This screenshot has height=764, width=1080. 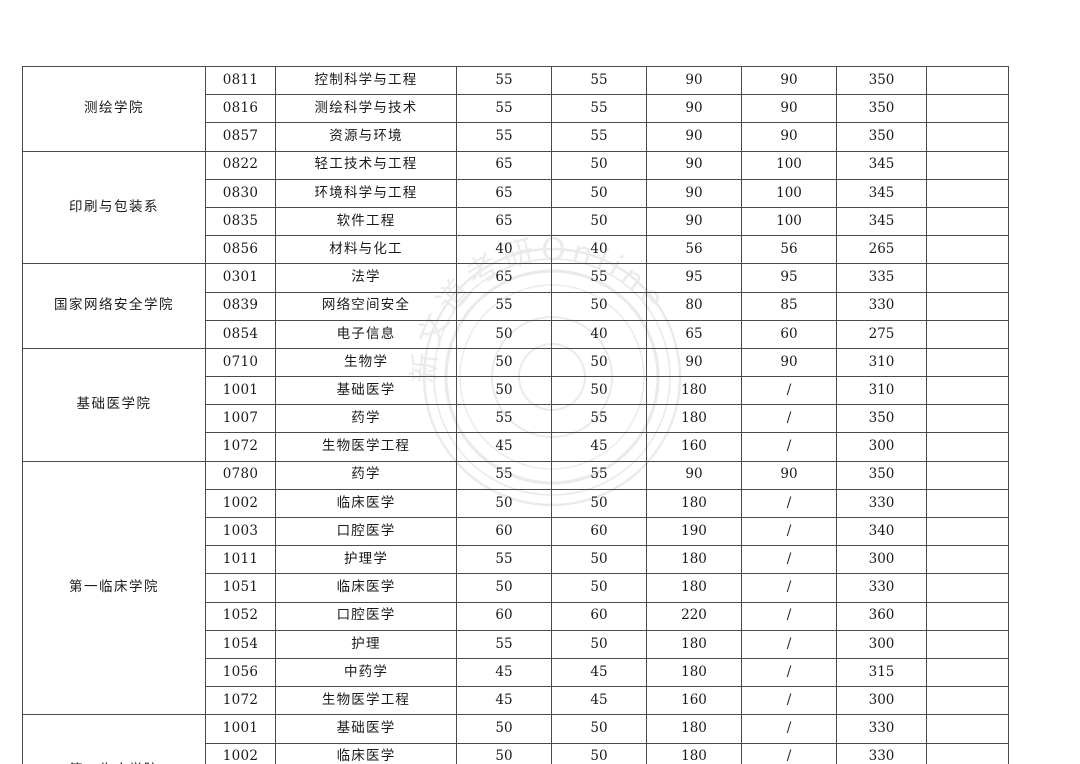 What do you see at coordinates (789, 250) in the screenshot?
I see `score-subject4-cell: 56` at bounding box center [789, 250].